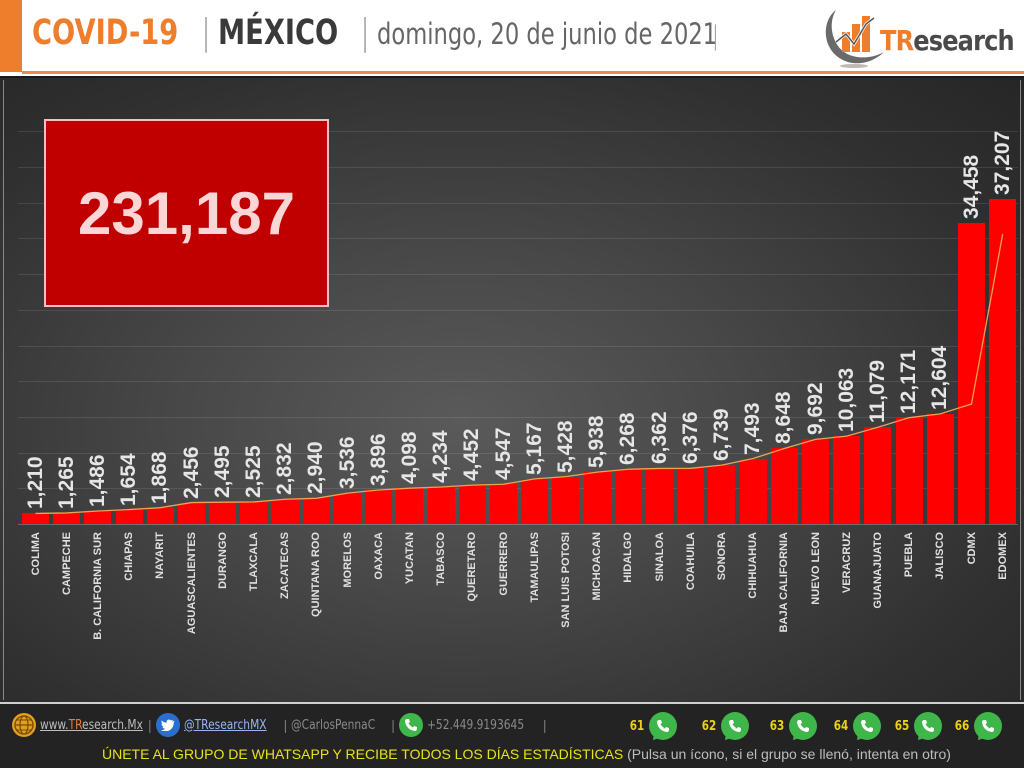 This screenshot has height=768, width=1024. I want to click on website-link: www.TResearch.Mx, so click(91, 725).